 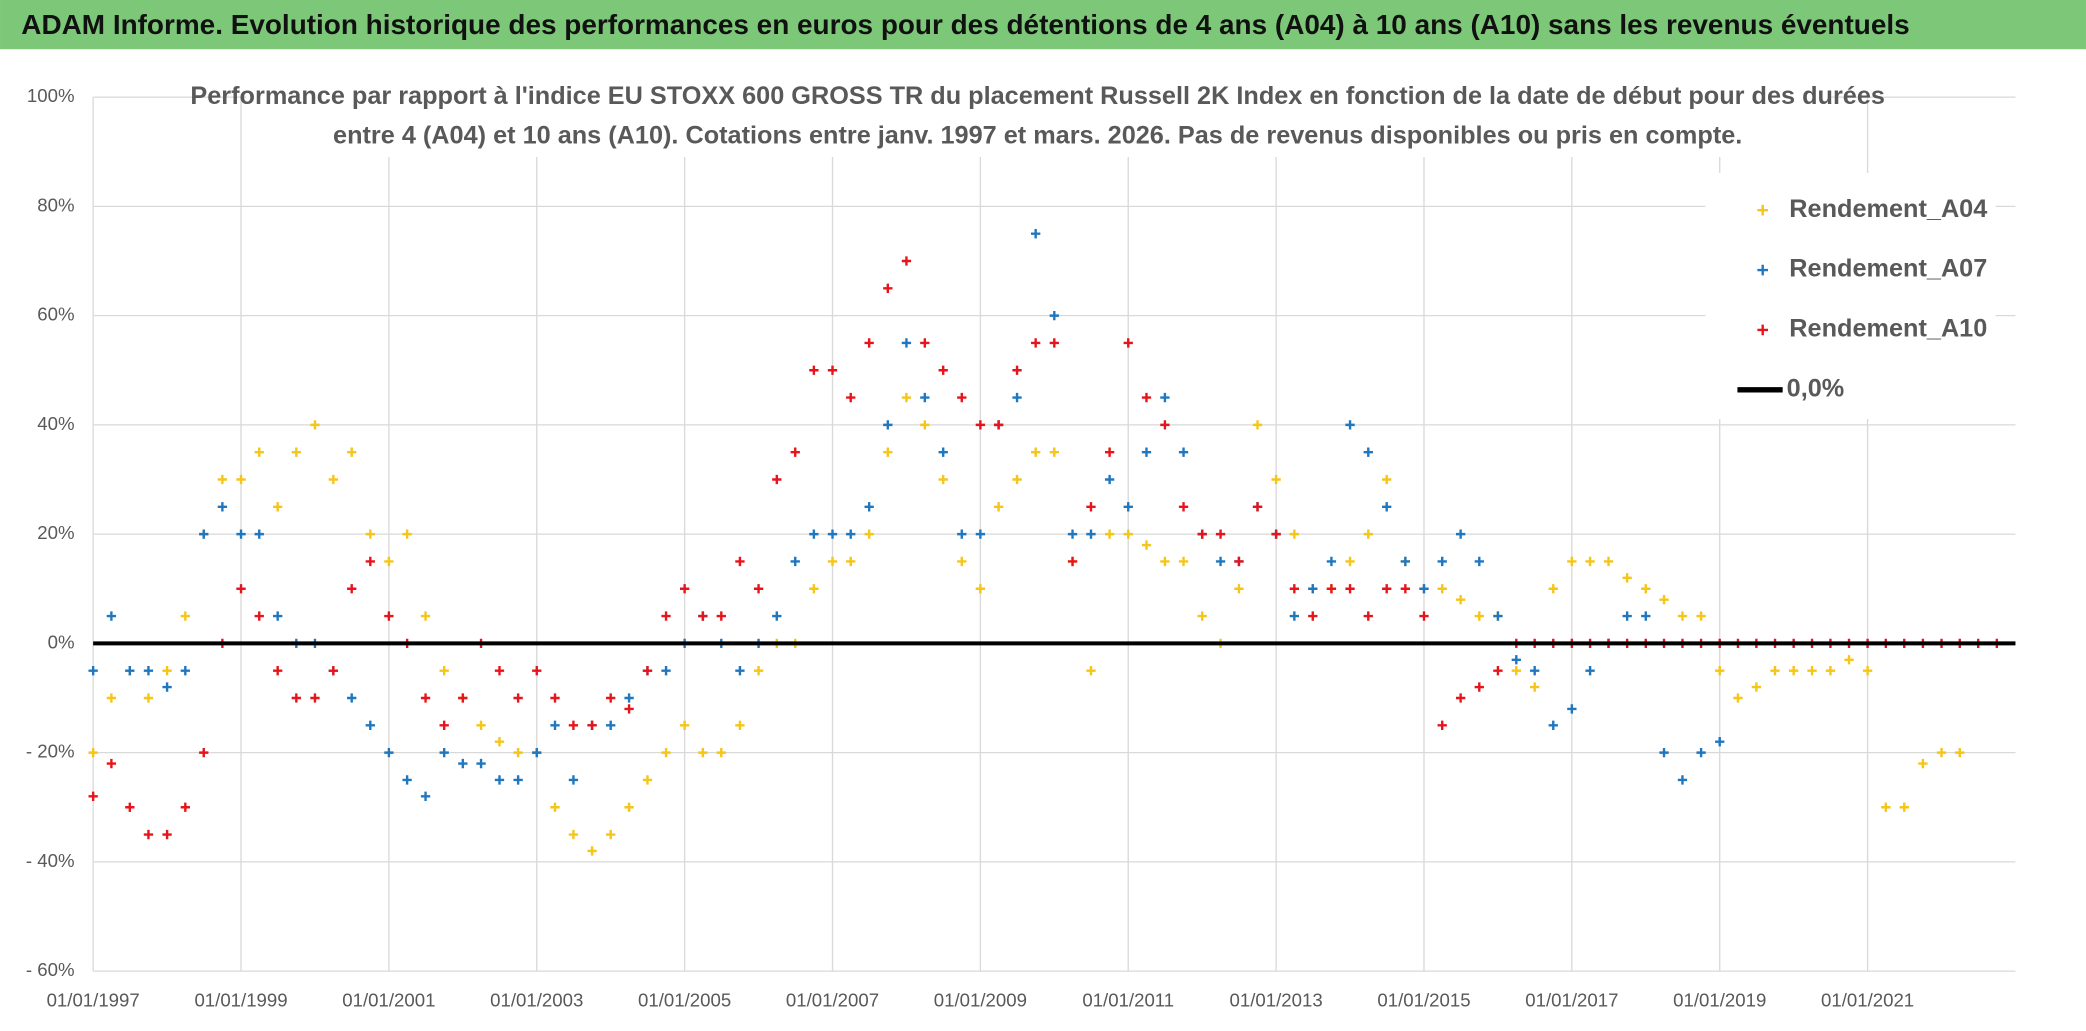 What do you see at coordinates (536, 1000) in the screenshot?
I see `x-tick-label: 01/01/2003` at bounding box center [536, 1000].